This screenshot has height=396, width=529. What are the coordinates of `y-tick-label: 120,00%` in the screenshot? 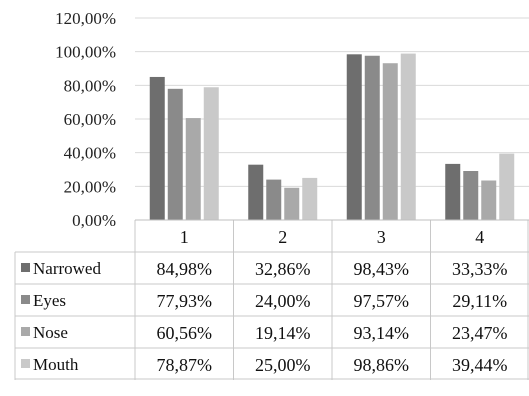 It's located at (85, 18).